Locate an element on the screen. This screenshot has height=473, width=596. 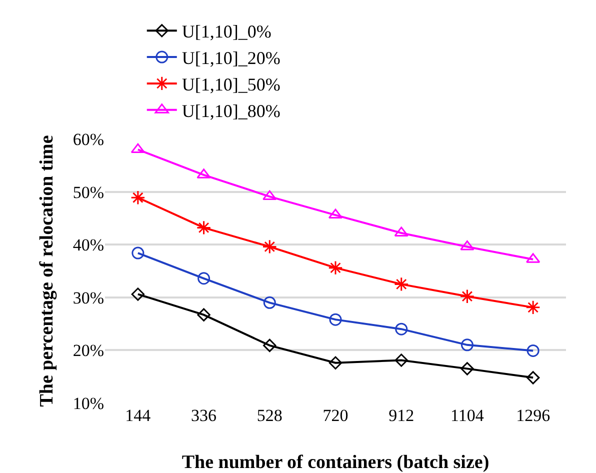
y-tick-label: 20% is located at coordinates (88, 350).